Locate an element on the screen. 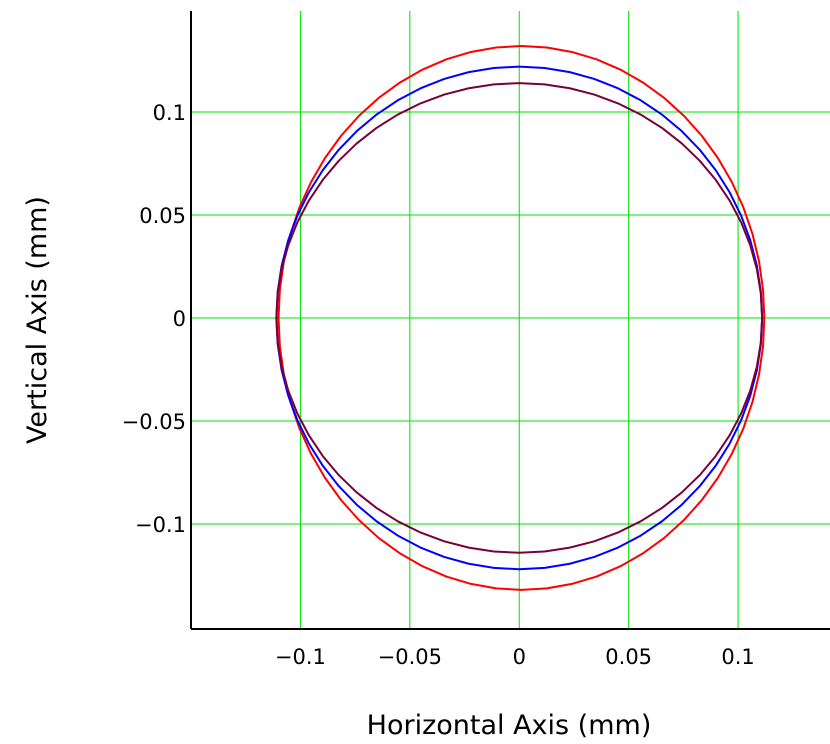  y-tick-label: 0.1 is located at coordinates (169, 113).